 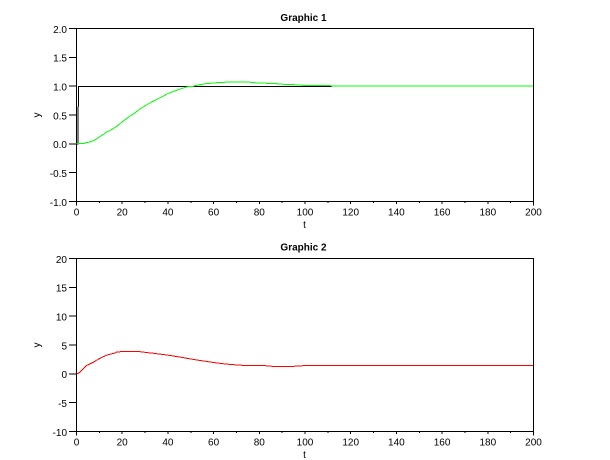 I want to click on svg-text: -10, so click(x=60, y=433).